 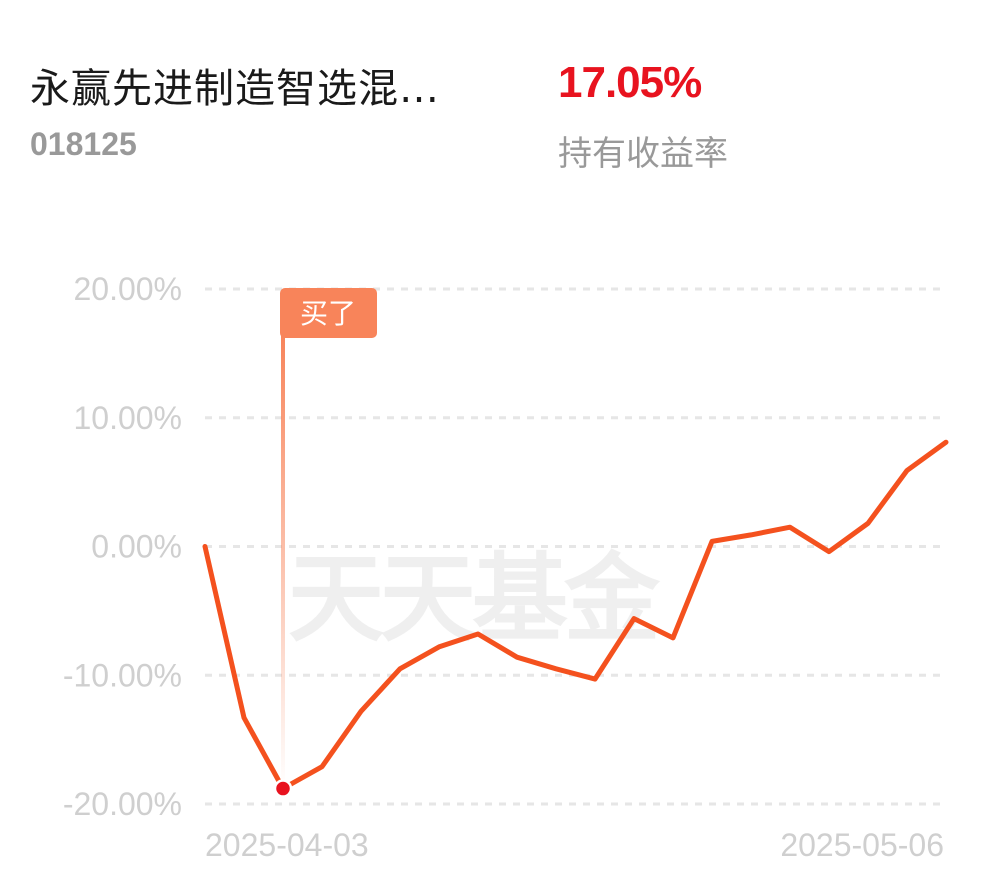 I want to click on holding-return-value: 17.05%, so click(x=630, y=82).